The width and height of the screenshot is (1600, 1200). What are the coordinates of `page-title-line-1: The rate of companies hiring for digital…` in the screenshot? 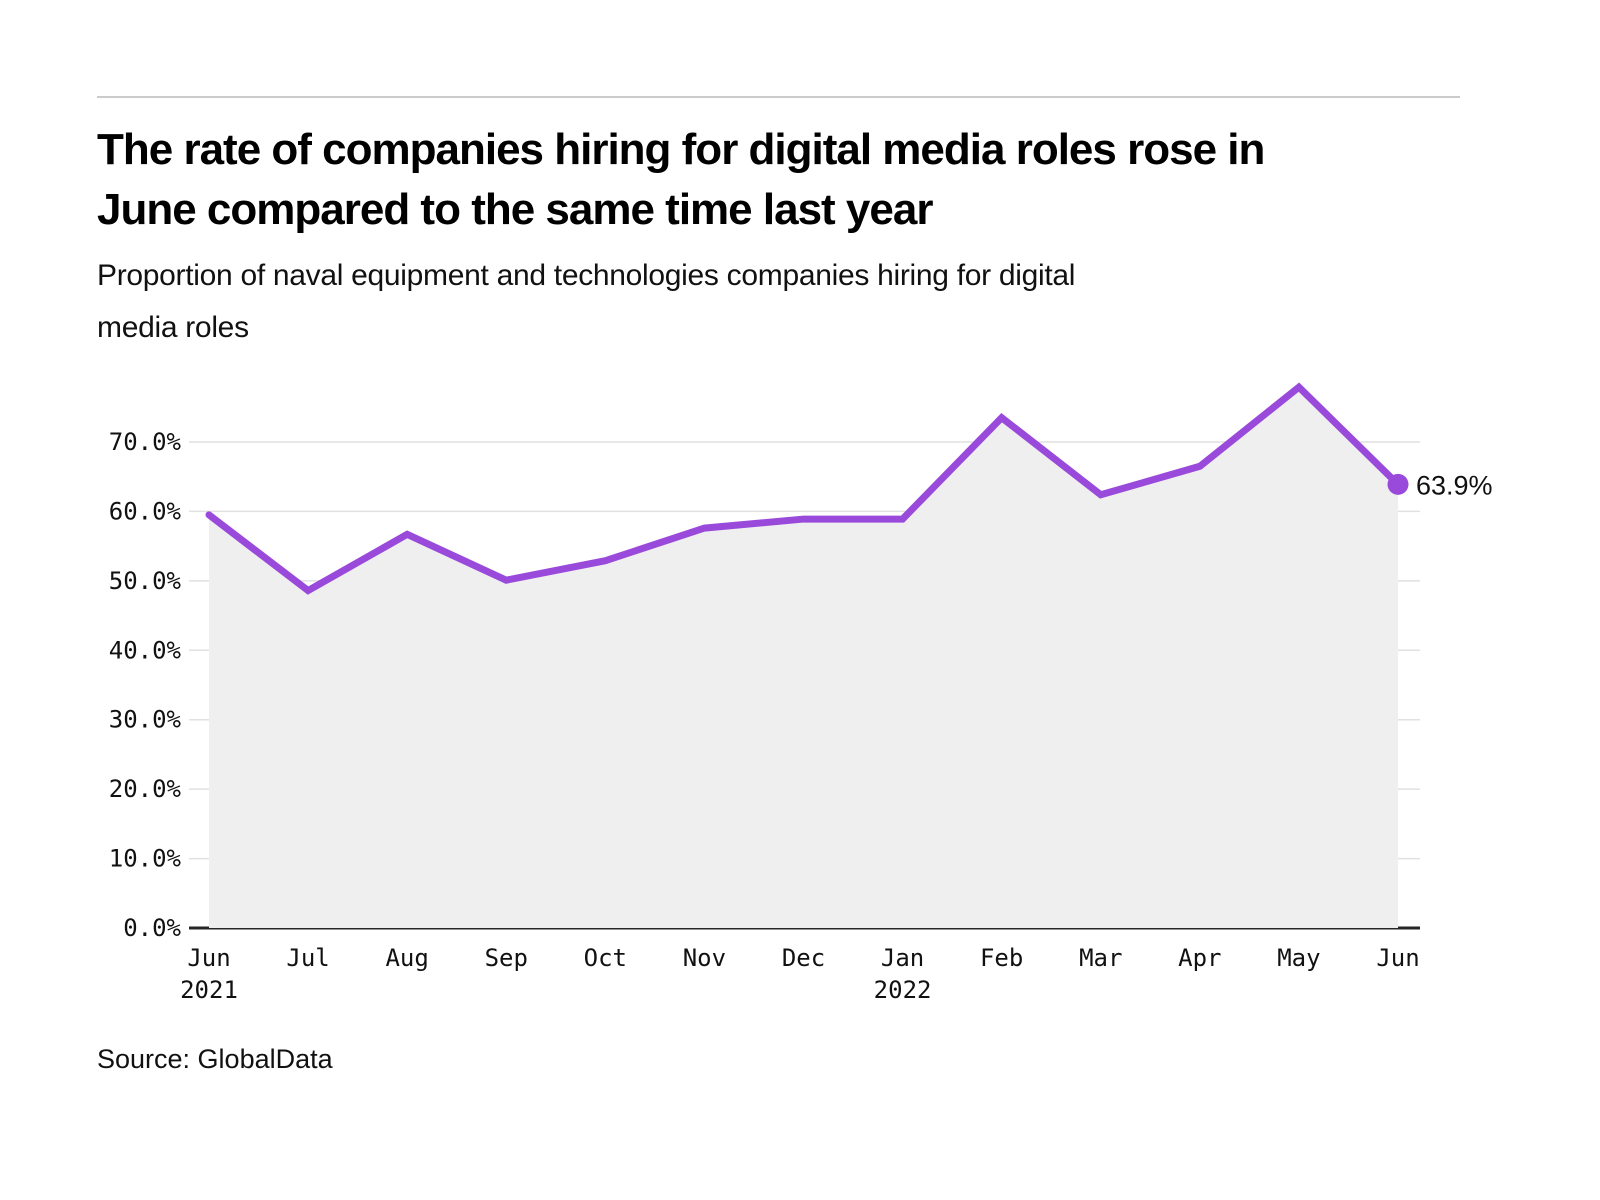 It's located at (681, 149).